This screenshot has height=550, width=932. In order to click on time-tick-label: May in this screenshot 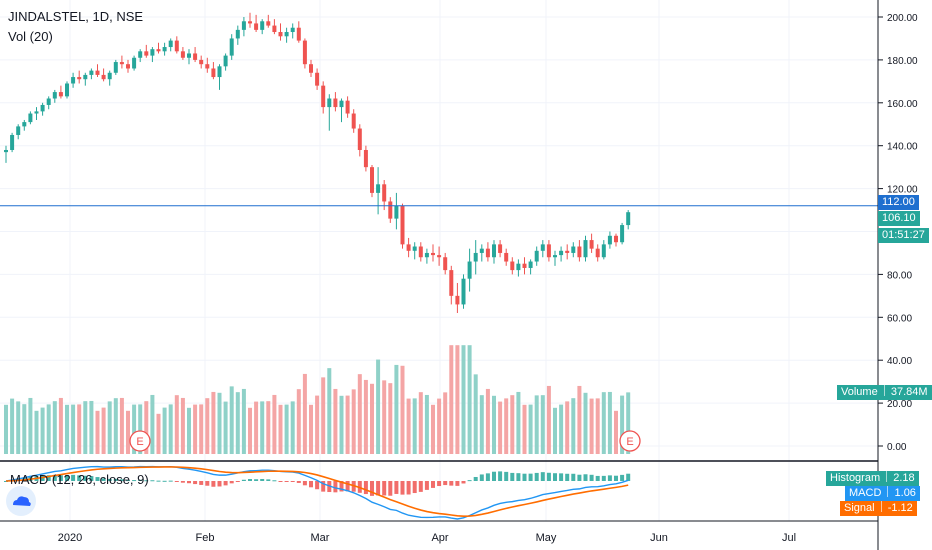, I will do `click(546, 538)`.